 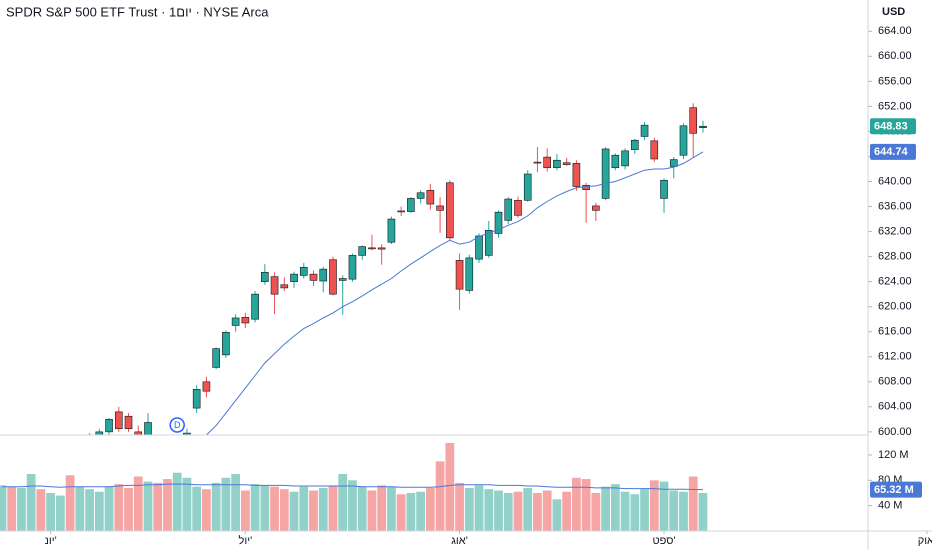 What do you see at coordinates (895, 382) in the screenshot?
I see `y-tick-label: 608.00` at bounding box center [895, 382].